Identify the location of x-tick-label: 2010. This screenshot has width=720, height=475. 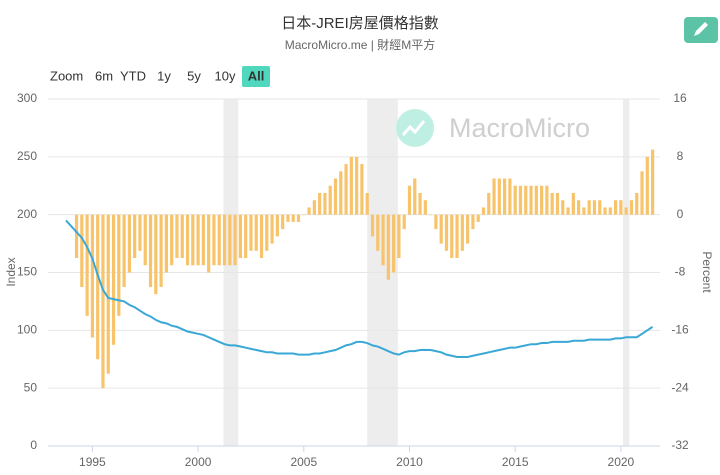
(409, 462).